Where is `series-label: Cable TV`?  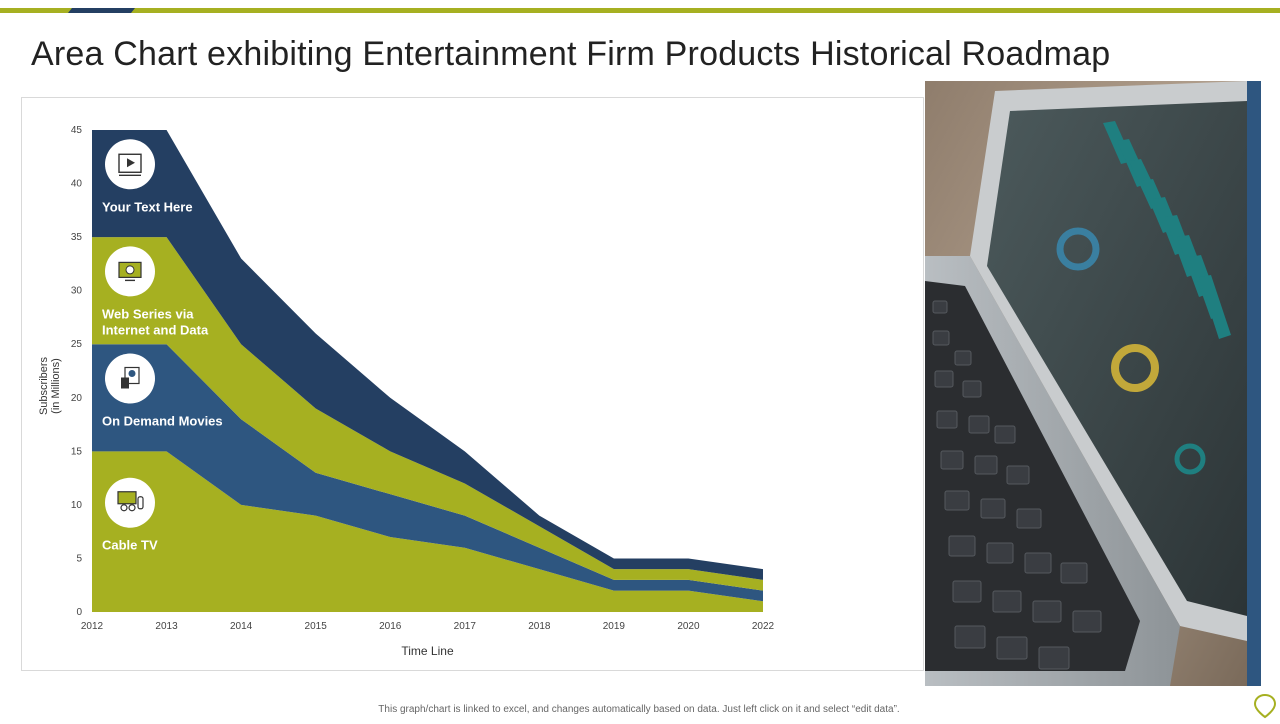
series-label: Cable TV is located at coordinates (130, 545).